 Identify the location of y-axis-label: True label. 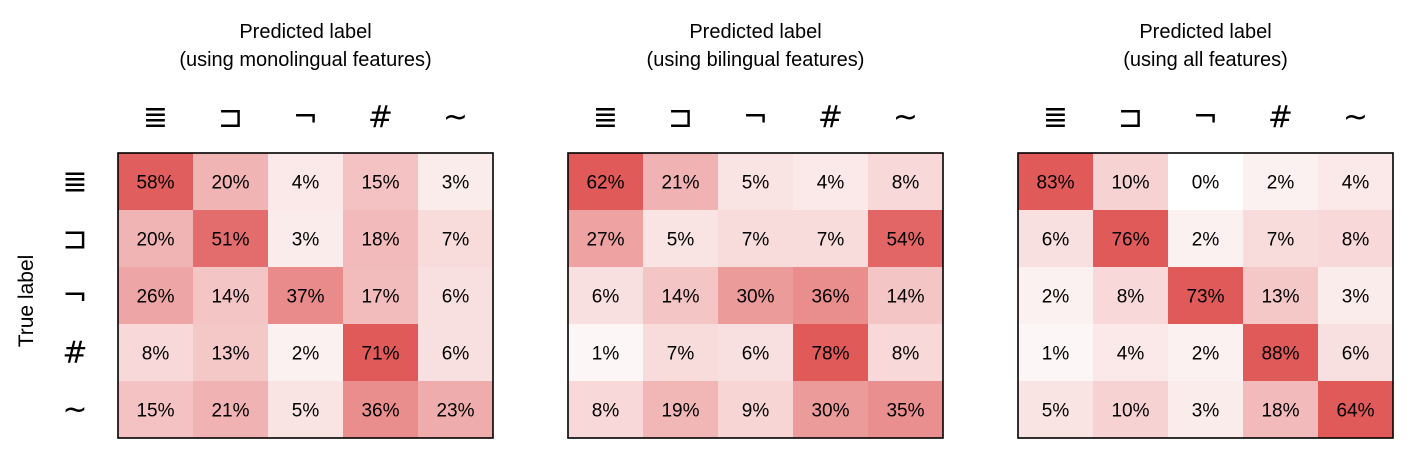
(26, 301).